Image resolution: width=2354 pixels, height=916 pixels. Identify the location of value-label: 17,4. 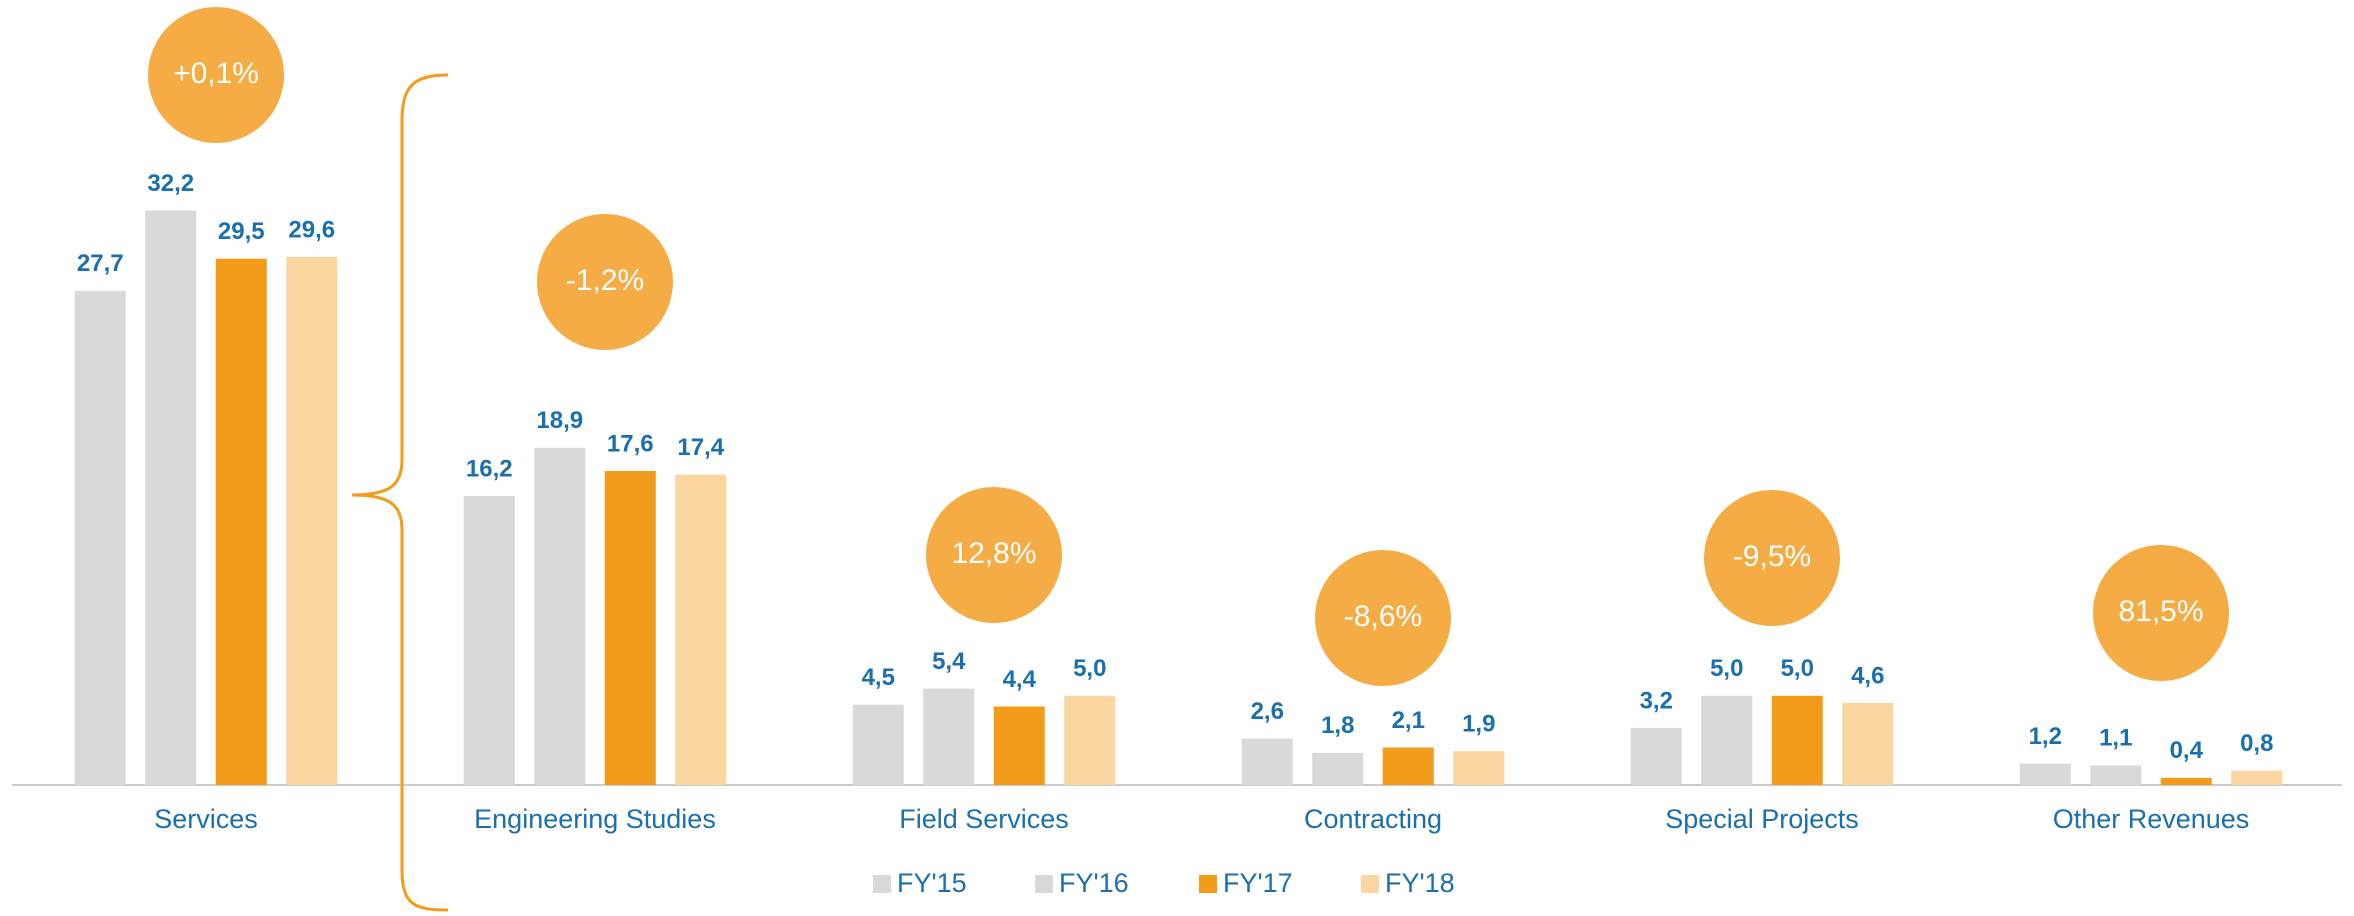
(700, 447).